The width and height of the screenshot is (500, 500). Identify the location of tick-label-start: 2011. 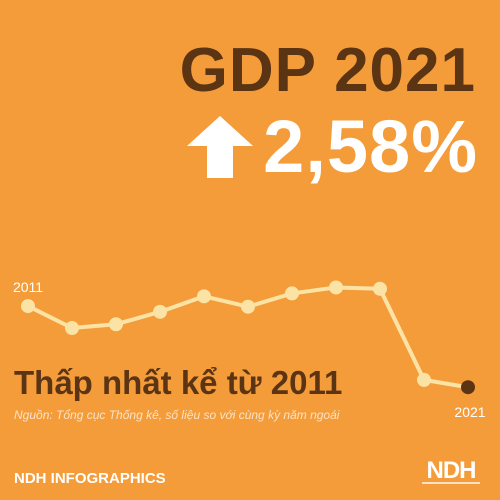
(28, 287).